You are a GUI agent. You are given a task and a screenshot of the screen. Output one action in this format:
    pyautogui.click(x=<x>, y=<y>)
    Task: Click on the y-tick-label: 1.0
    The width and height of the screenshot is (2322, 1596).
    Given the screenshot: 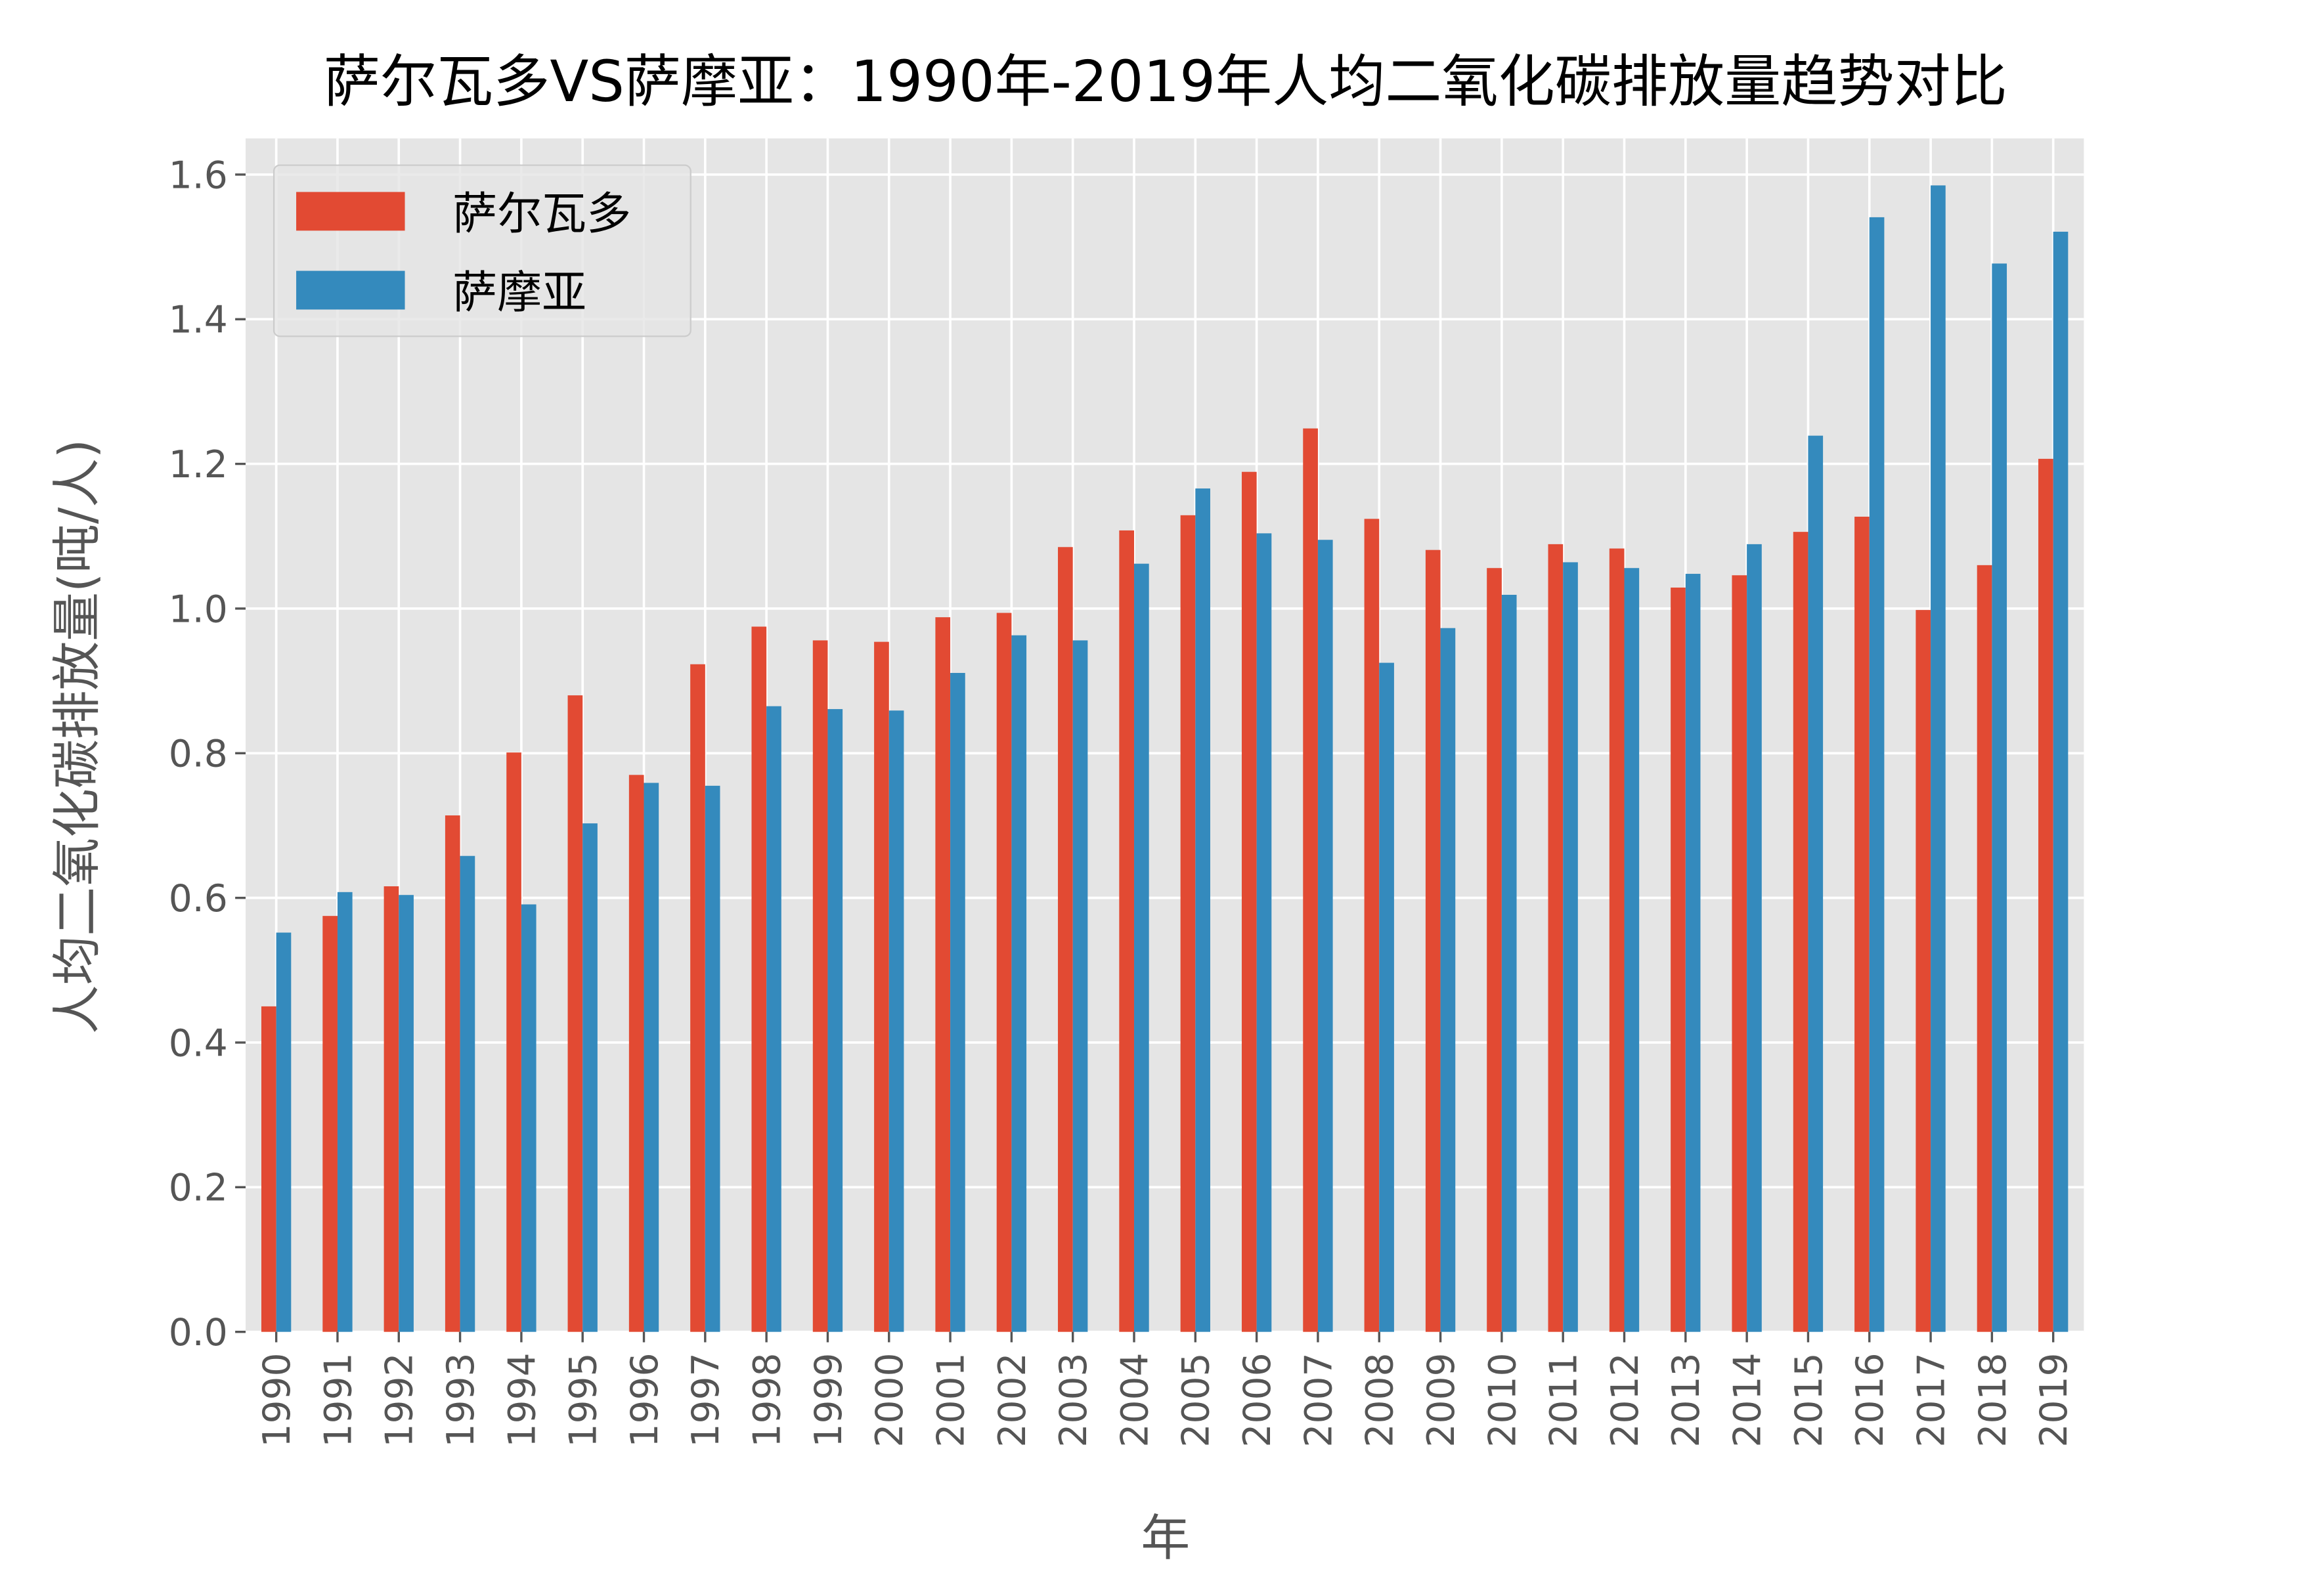 What is the action you would take?
    pyautogui.click(x=198, y=609)
    